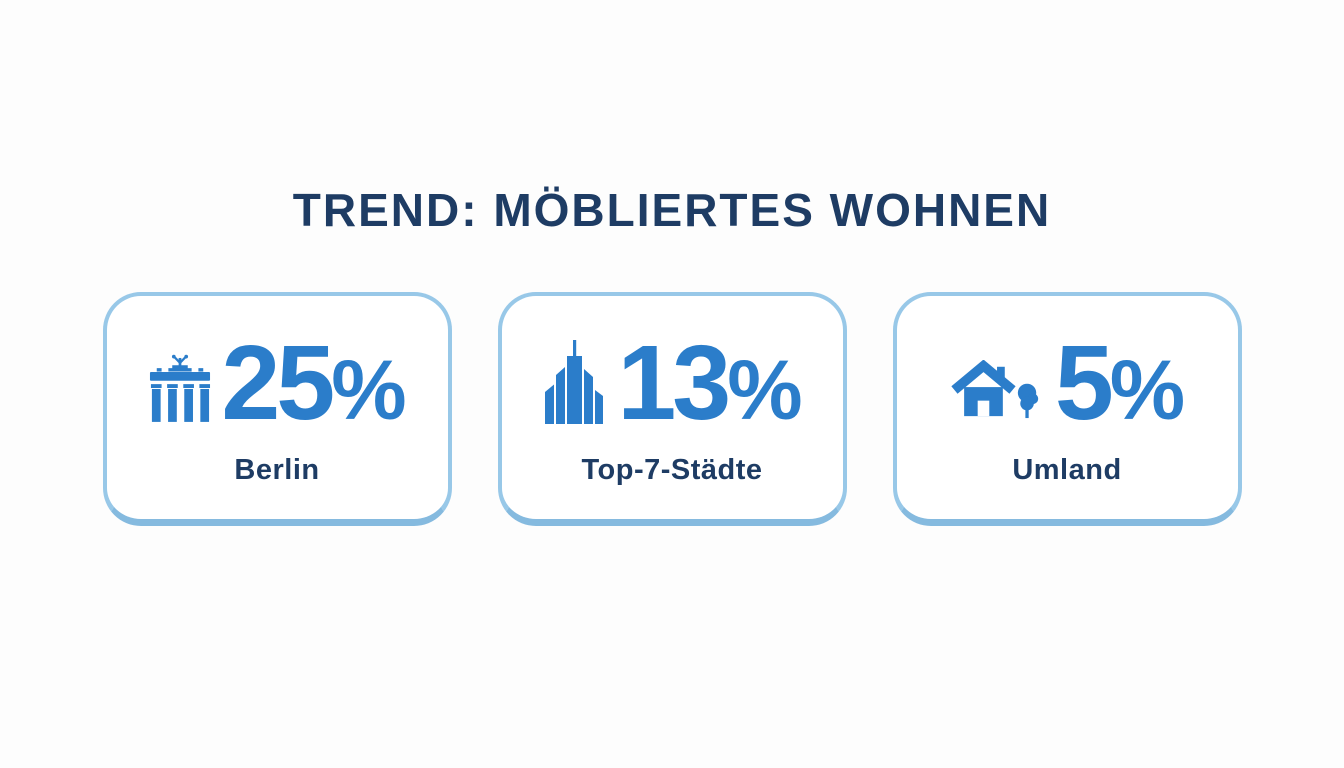 The image size is (1344, 768). I want to click on stat-row: 25%, so click(278, 383).